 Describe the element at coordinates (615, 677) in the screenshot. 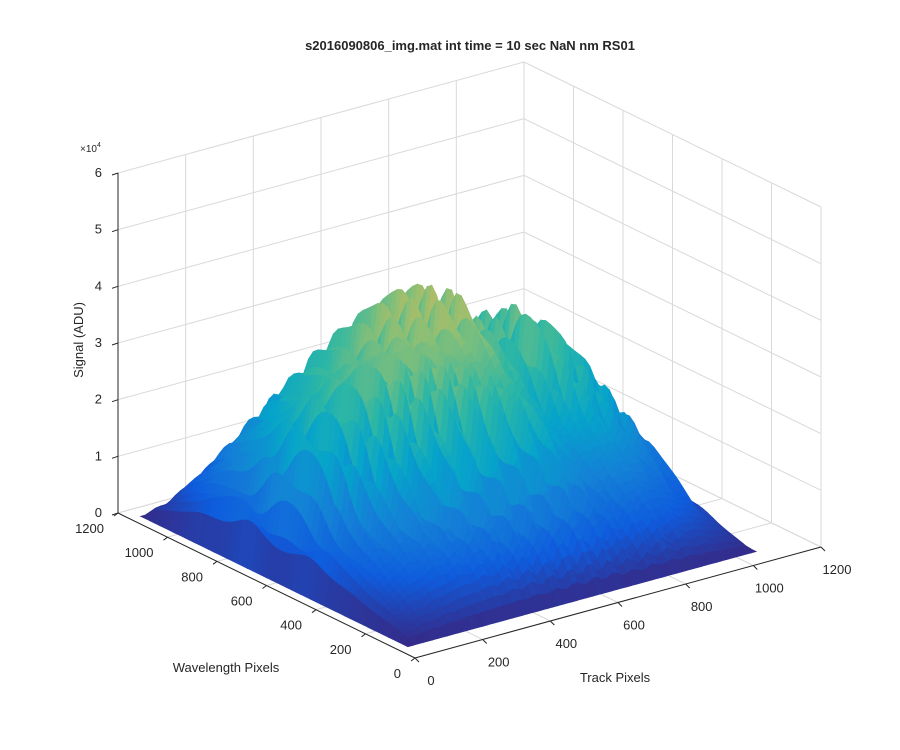

I see `x-axis-label: Track Pixels` at that location.